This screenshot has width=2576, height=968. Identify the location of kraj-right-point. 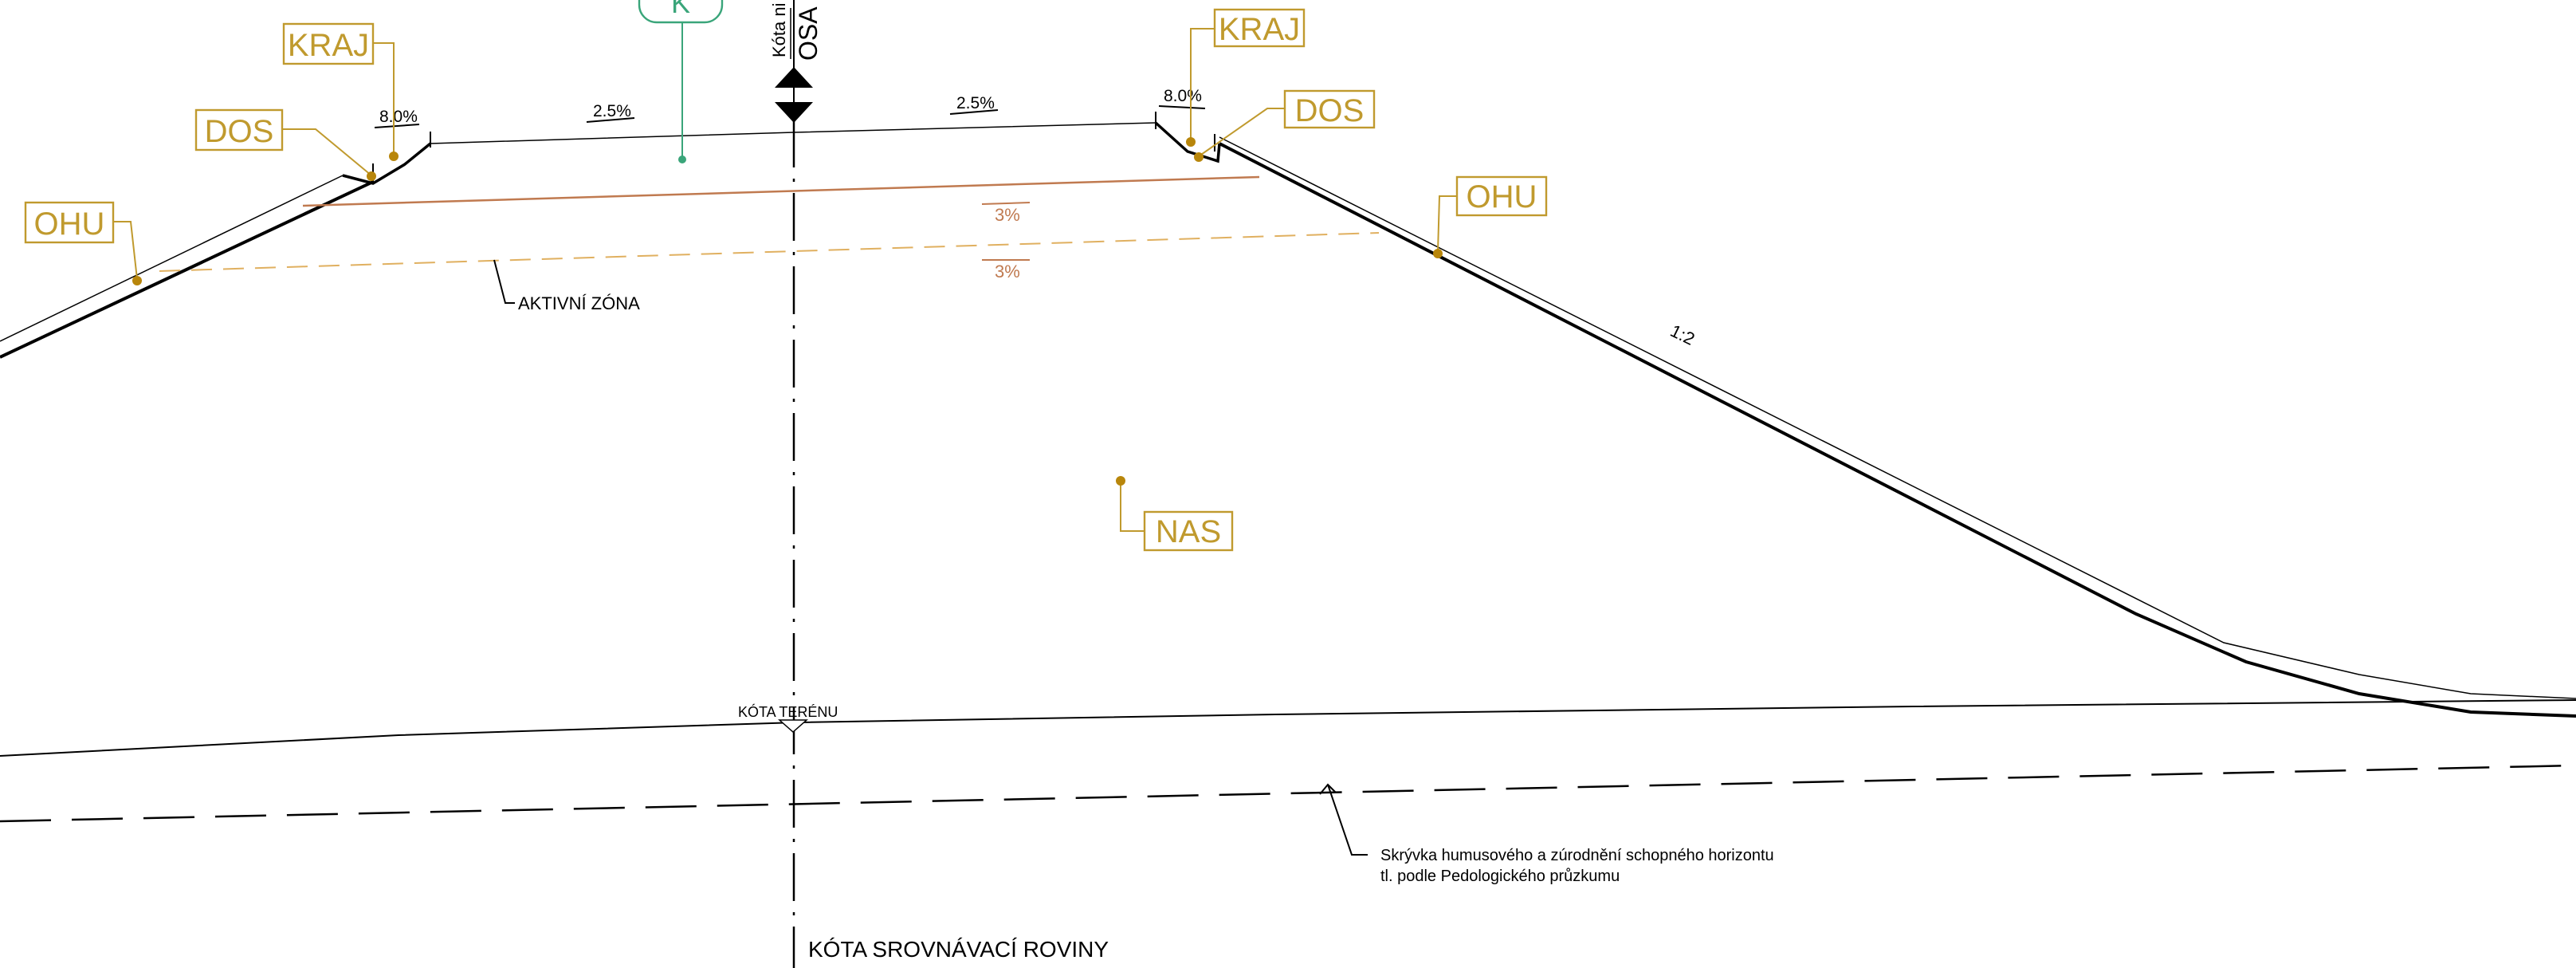
(1191, 142).